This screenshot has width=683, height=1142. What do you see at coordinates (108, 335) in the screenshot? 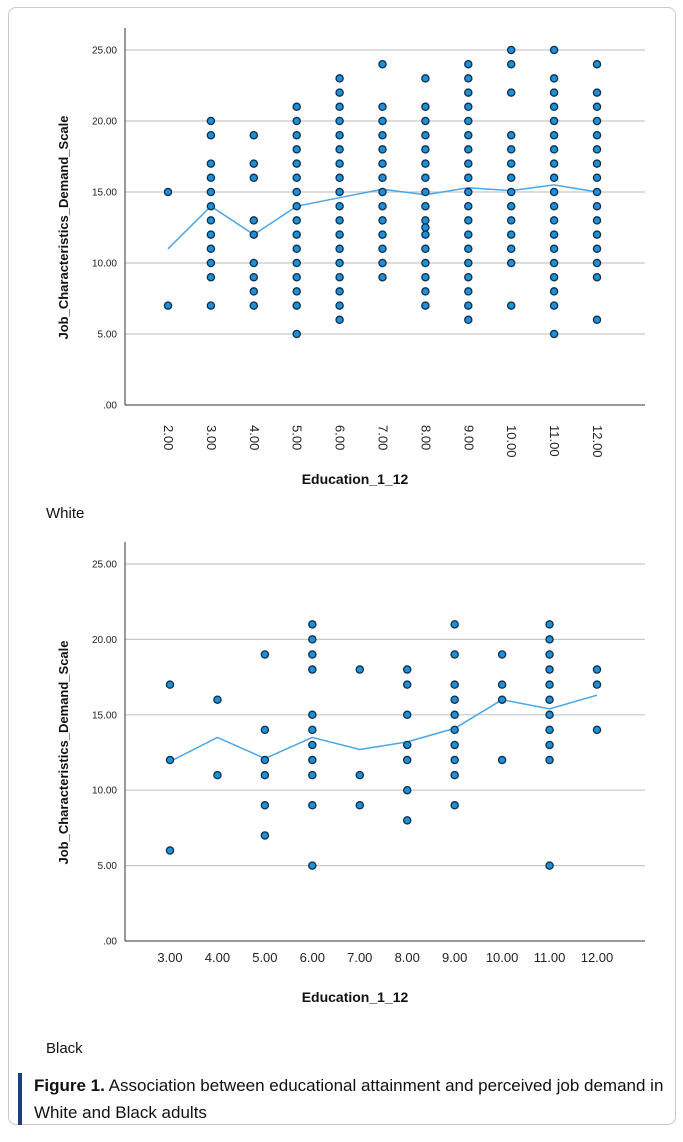
I see `y-tick-label: 5.00` at bounding box center [108, 335].